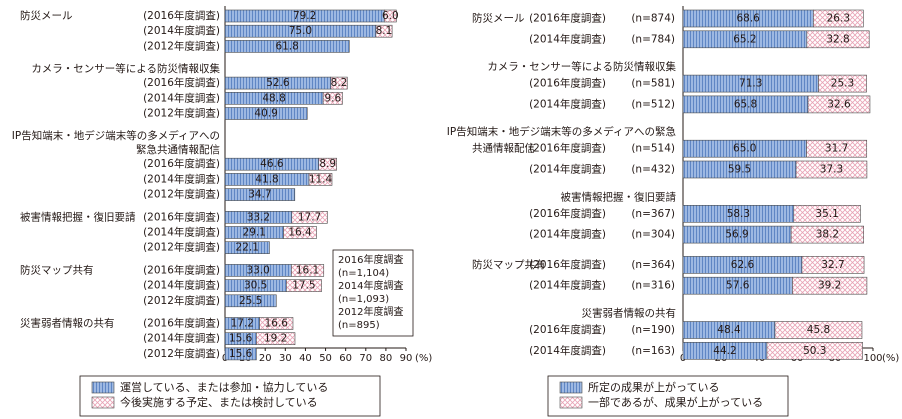 This screenshot has width=902, height=419. Describe the element at coordinates (258, 217) in the screenshot. I see `bar-value-label: 33.2` at that location.